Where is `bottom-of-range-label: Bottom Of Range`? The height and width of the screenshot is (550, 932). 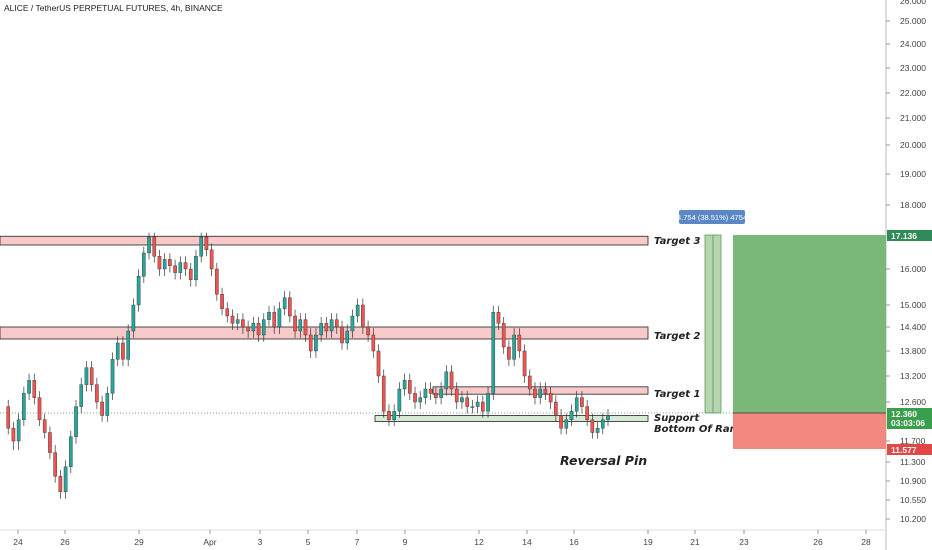 bottom-of-range-label: Bottom Of Range is located at coordinates (702, 429).